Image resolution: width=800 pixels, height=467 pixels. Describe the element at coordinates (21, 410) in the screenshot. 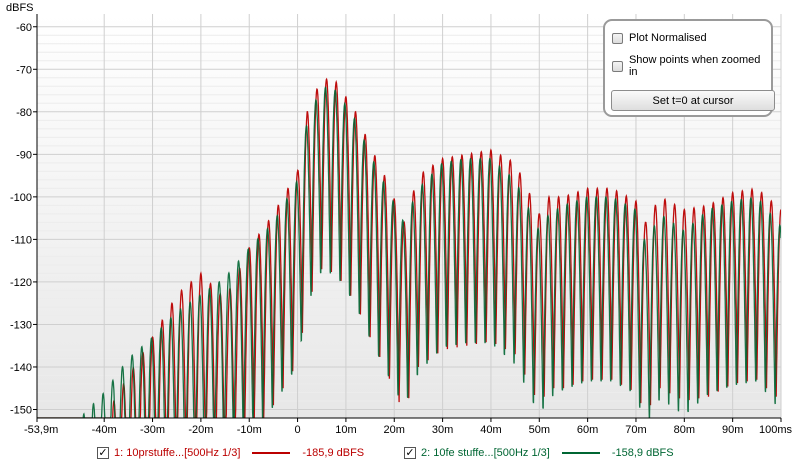

I see `y-tick-label: -150` at that location.